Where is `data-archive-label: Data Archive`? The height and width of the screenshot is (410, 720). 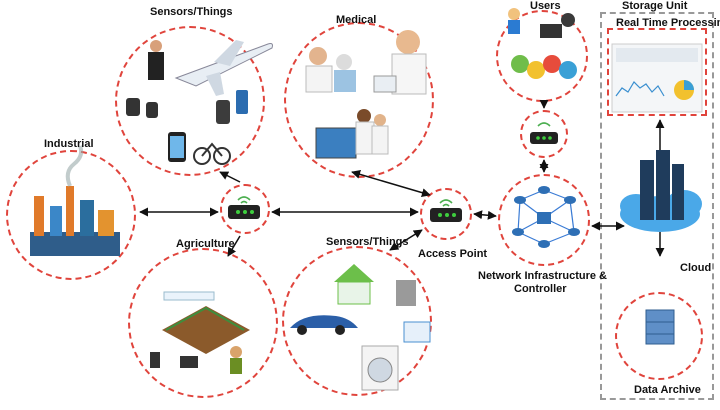 data-archive-label: Data Archive is located at coordinates (667, 390).